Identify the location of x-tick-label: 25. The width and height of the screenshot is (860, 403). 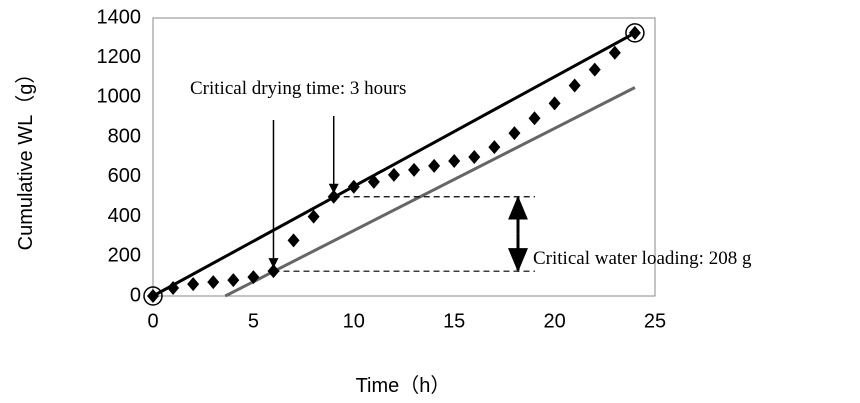
(655, 321).